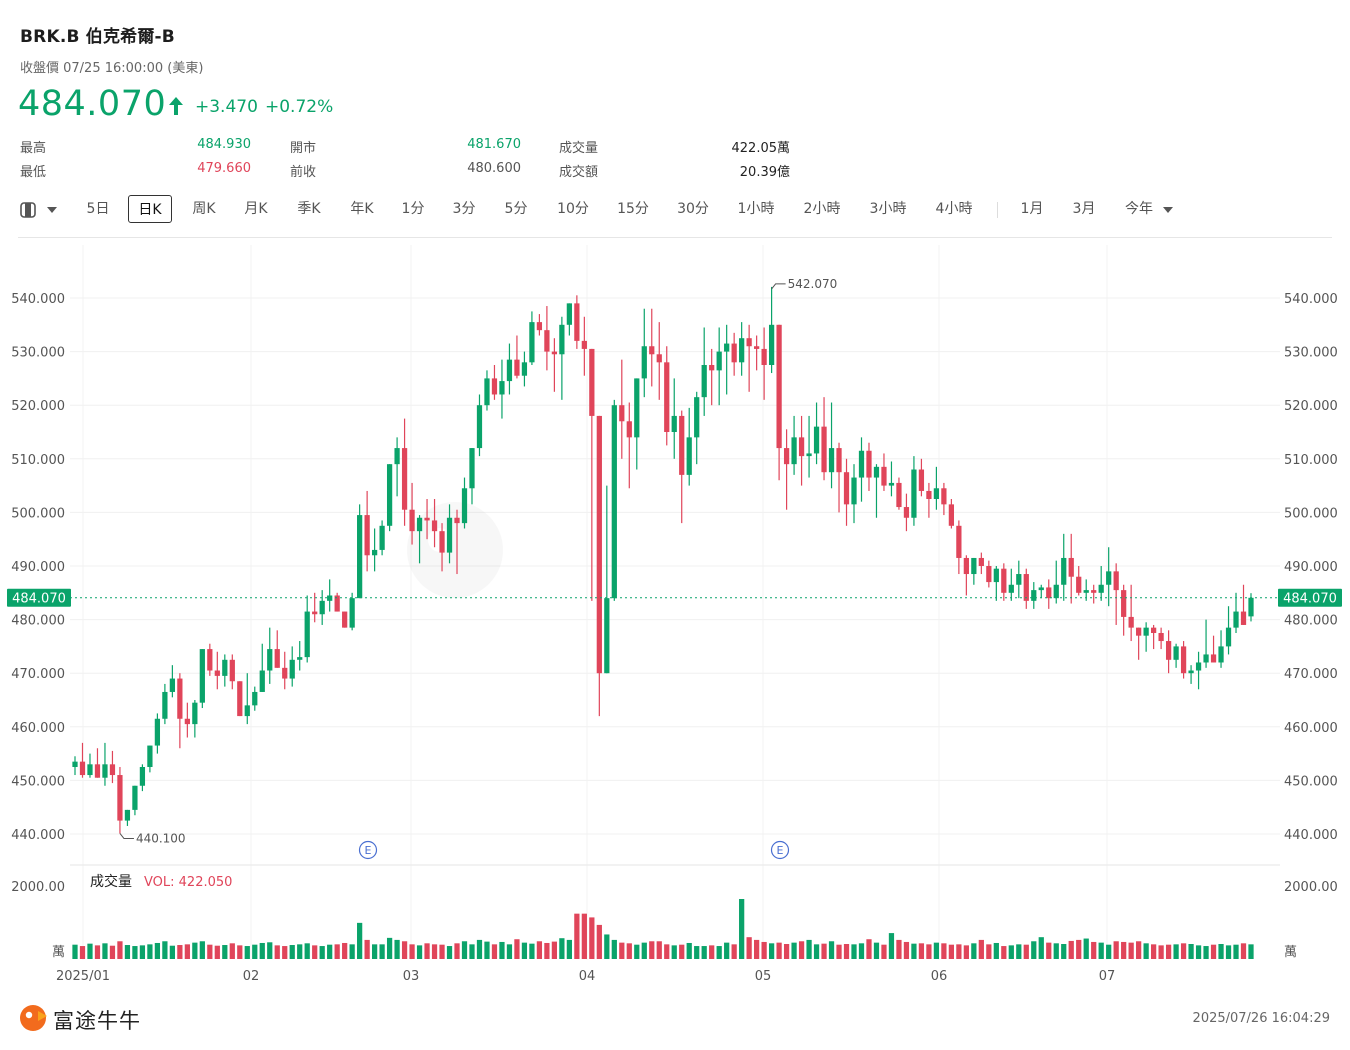  I want to click on tab-3month: 3月, so click(1084, 209).